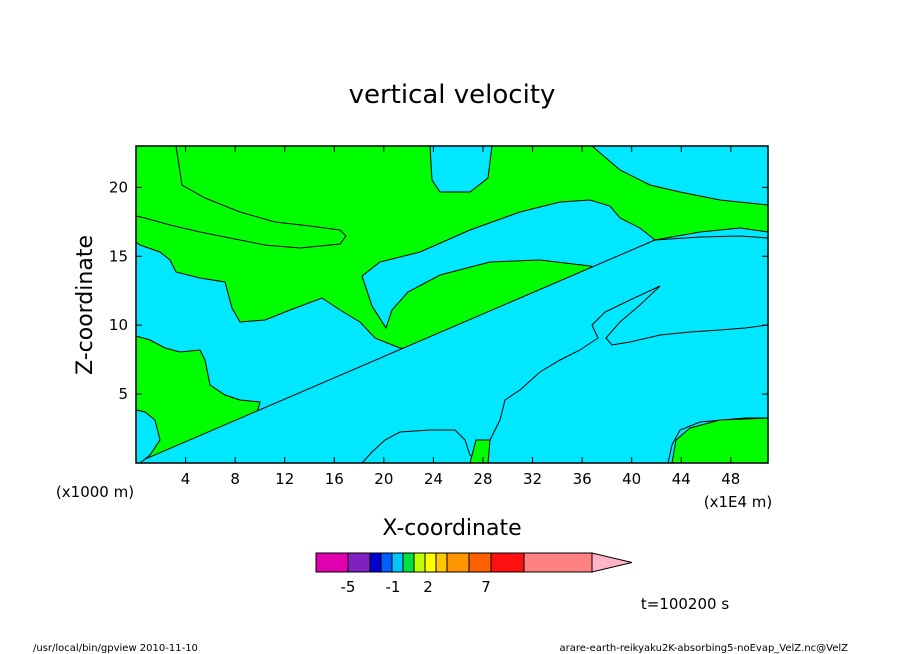 The width and height of the screenshot is (904, 654). What do you see at coordinates (284, 479) in the screenshot?
I see `x-tick-label: 12` at bounding box center [284, 479].